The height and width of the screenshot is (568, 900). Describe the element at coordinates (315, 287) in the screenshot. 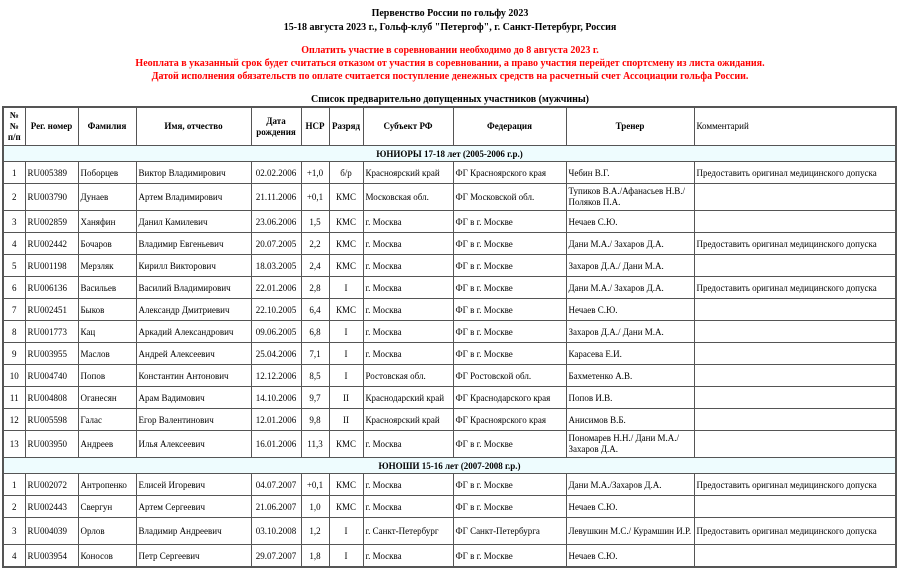

I see `cell-hcp: 2,8` at that location.